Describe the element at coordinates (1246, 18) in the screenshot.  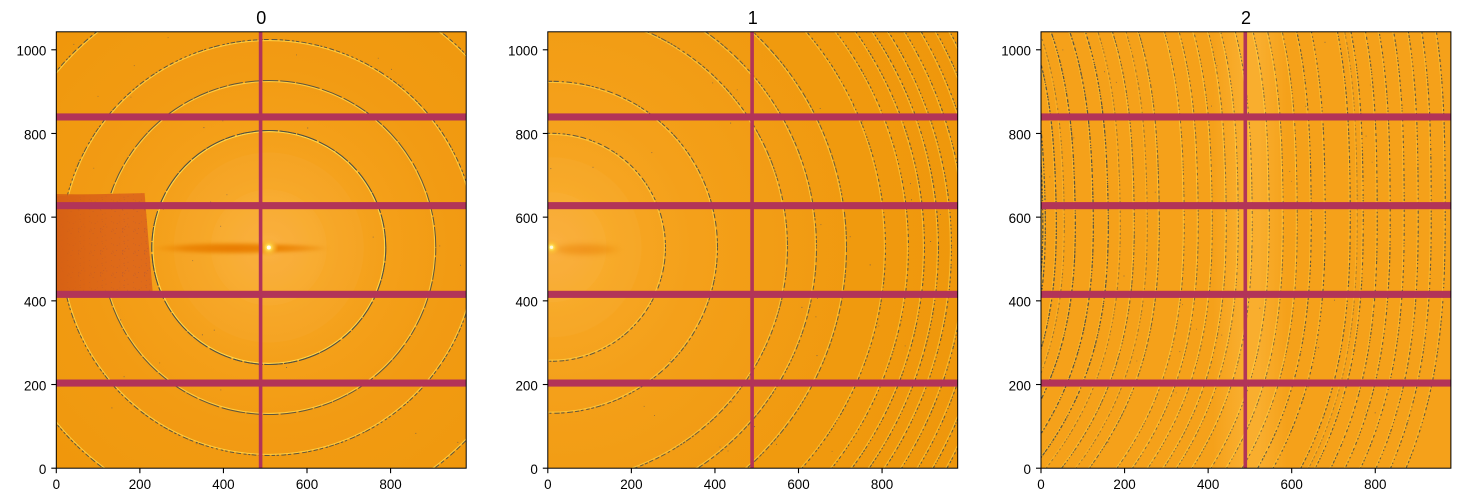
I see `svg-text: 2` at that location.